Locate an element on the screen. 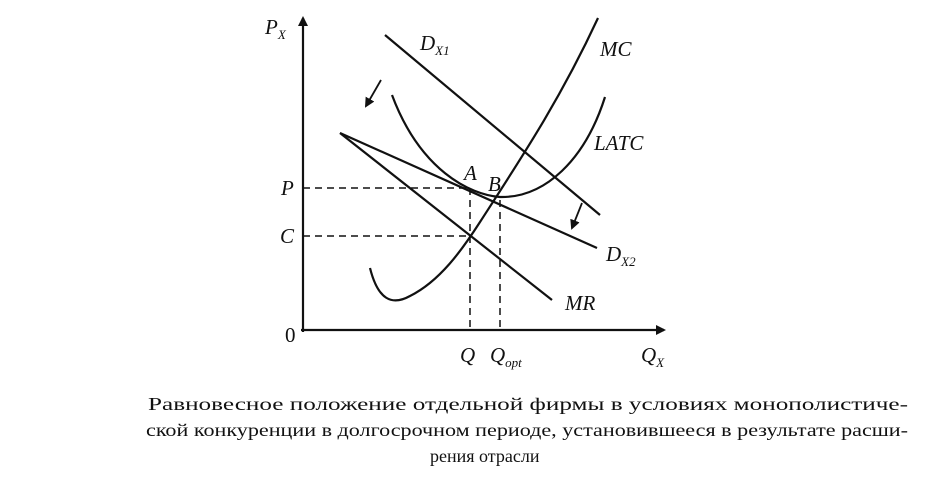  origin: 0 is located at coordinates (290, 335).